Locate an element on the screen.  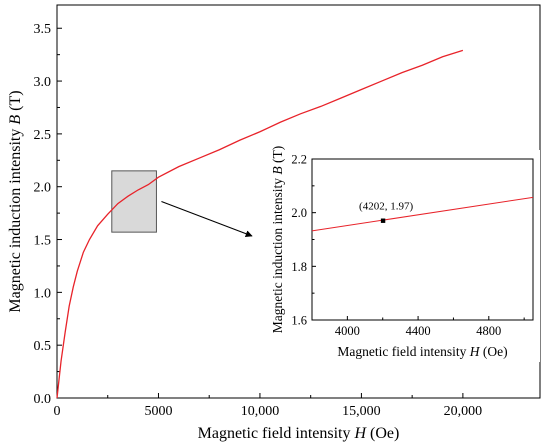
y-tick-label: 2.5 is located at coordinates (43, 135).